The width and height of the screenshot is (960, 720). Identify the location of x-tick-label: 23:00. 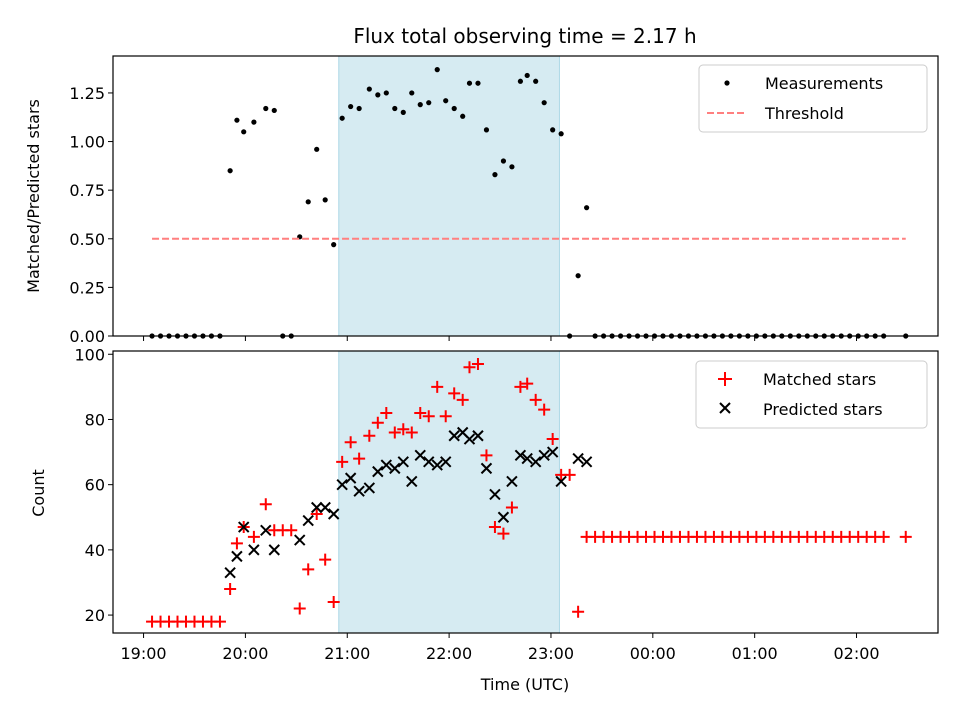
(551, 653).